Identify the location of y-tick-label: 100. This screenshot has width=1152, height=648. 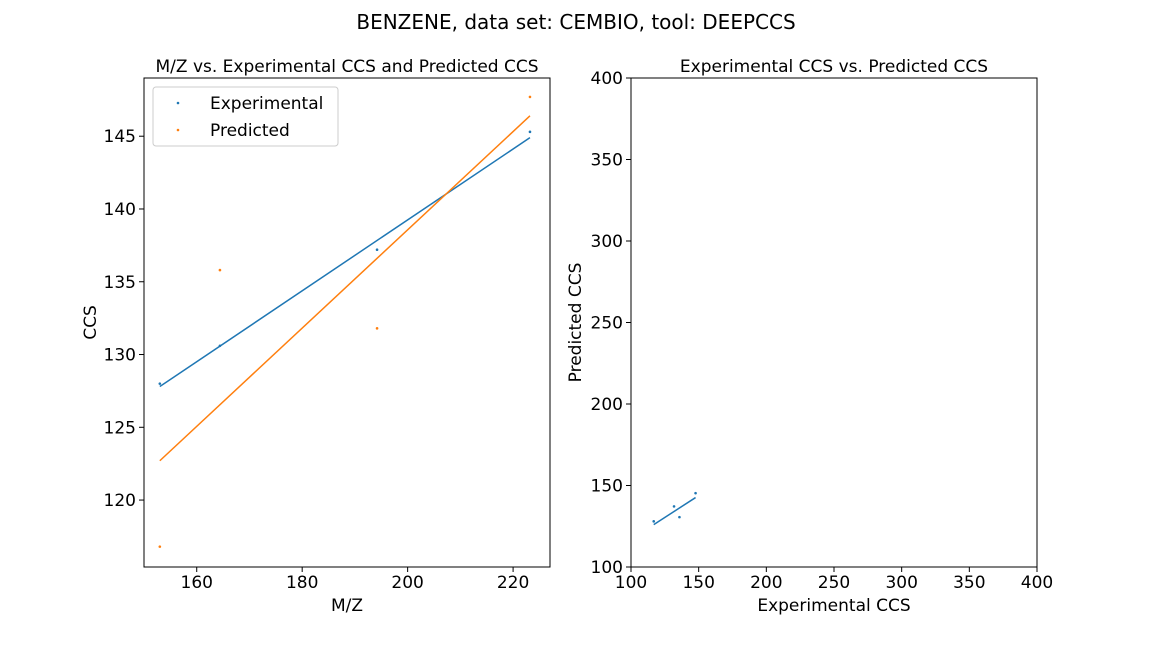
(607, 568).